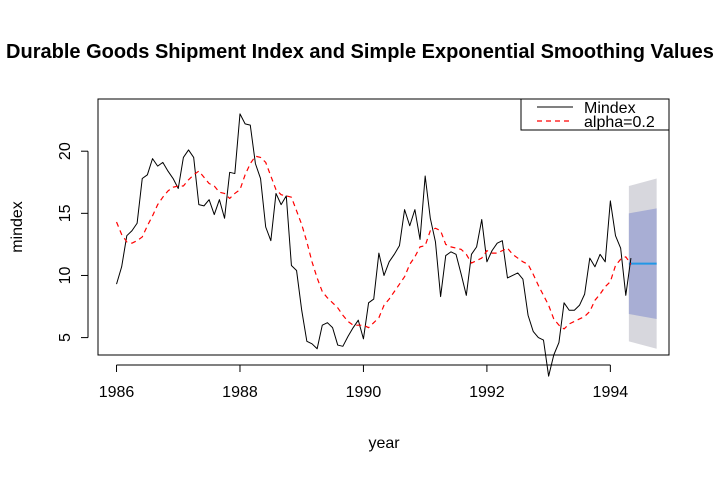  I want to click on x-axis-label: year, so click(384, 443).